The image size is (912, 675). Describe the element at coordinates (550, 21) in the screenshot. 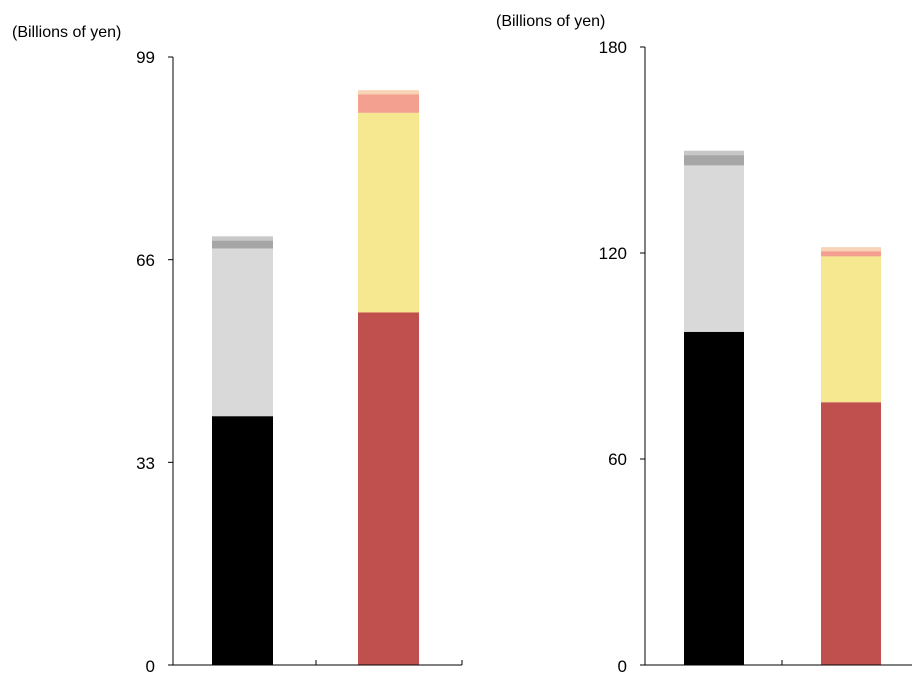

I see `right-chart-unit-label: (Billions of yen)` at that location.